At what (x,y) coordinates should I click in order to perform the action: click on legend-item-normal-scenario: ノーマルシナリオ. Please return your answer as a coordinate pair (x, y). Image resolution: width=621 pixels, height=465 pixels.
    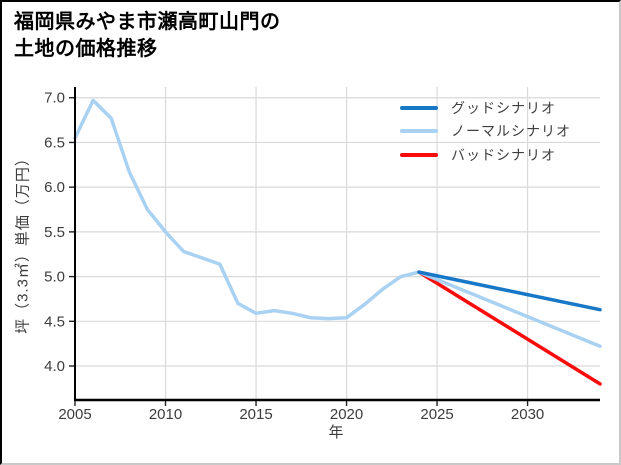
    Looking at the image, I should click on (485, 132).